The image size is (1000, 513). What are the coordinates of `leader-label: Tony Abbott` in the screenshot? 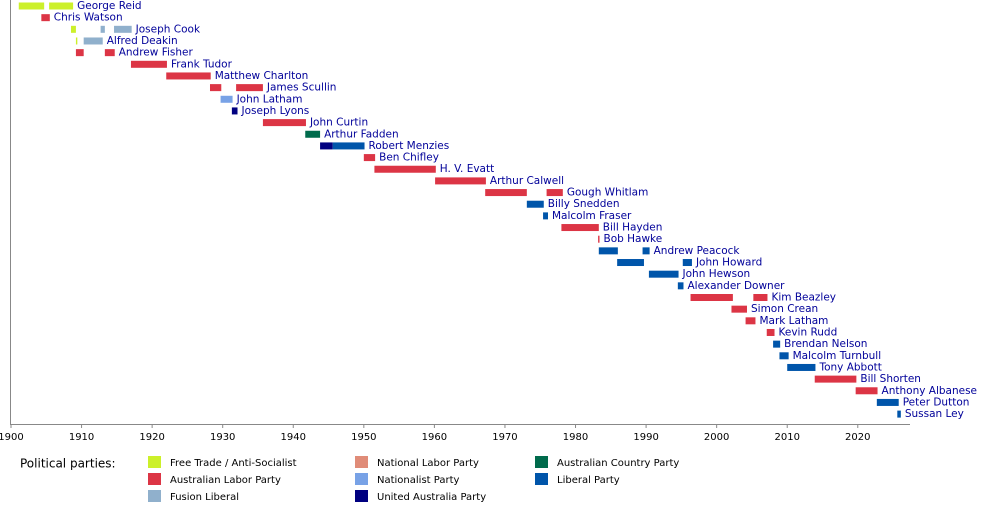 It's located at (849, 367).